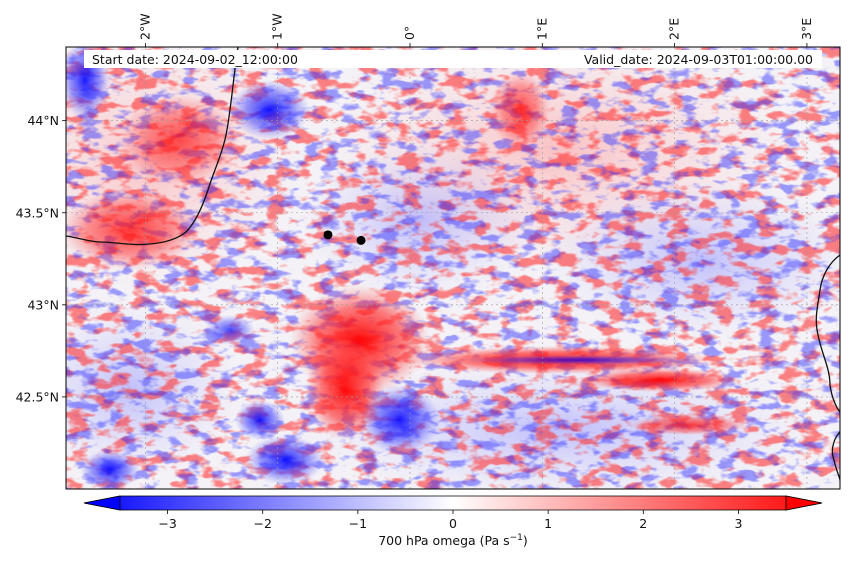 Image resolution: width=850 pixels, height=562 pixels. What do you see at coordinates (453, 59) in the screenshot?
I see `annotation-background` at bounding box center [453, 59].